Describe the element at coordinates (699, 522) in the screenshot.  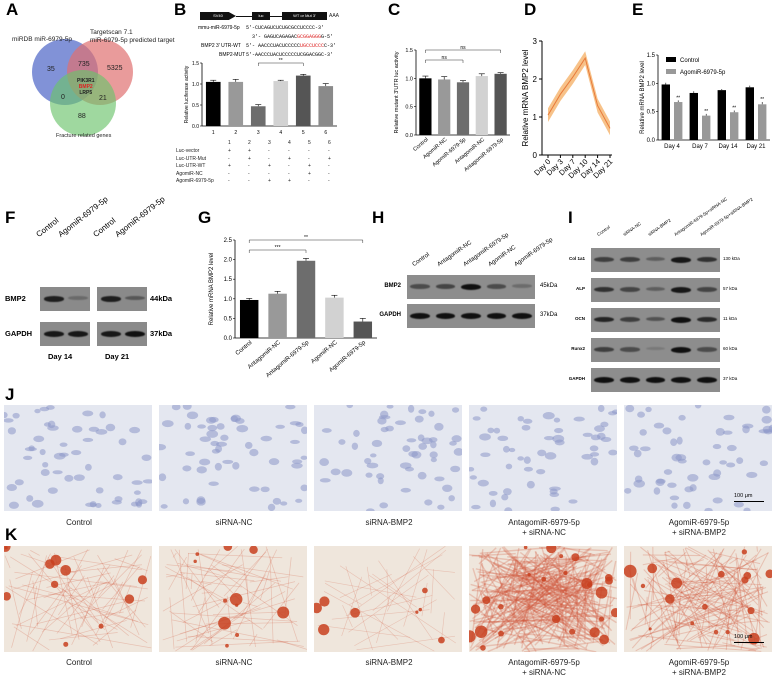
I see `caption-line: AgomiR-6979-5p` at that location.